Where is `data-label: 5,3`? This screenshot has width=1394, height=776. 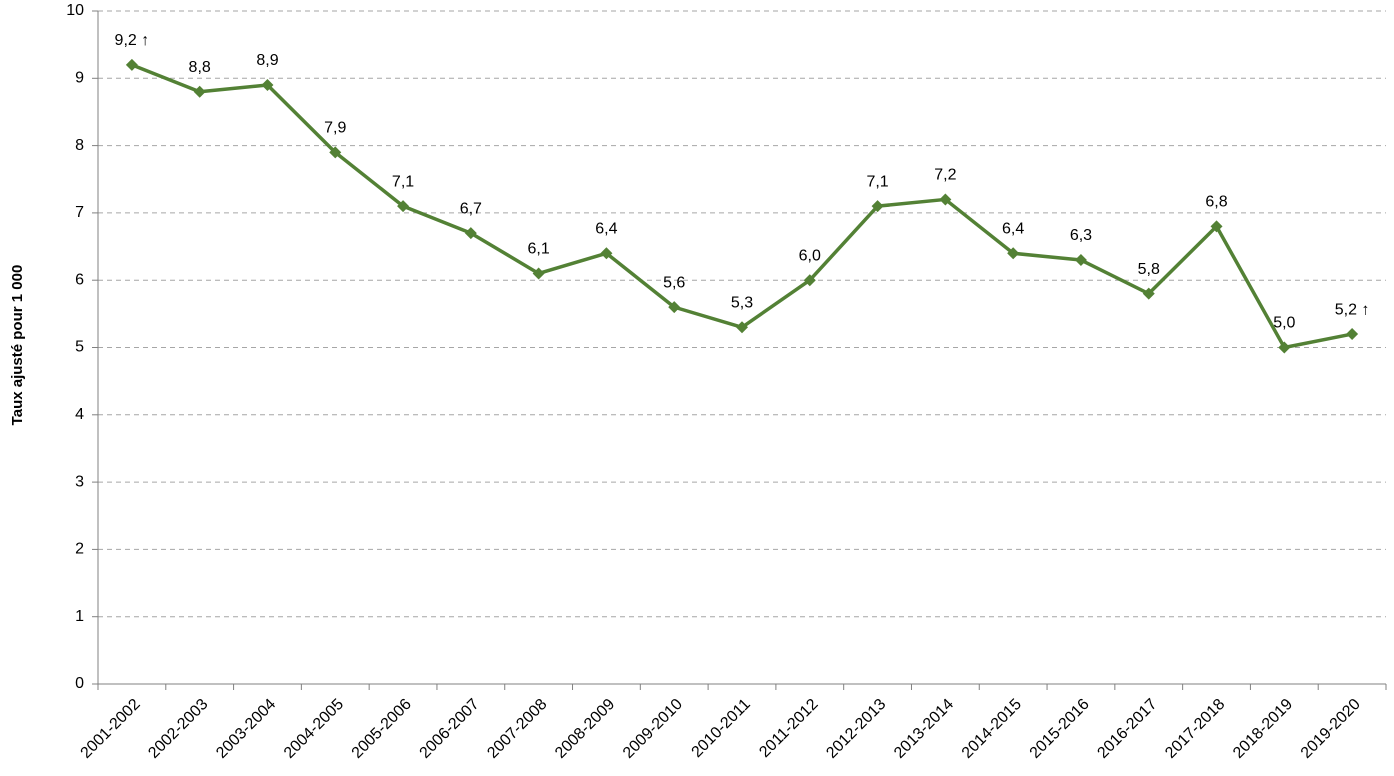 data-label: 5,3 is located at coordinates (742, 303).